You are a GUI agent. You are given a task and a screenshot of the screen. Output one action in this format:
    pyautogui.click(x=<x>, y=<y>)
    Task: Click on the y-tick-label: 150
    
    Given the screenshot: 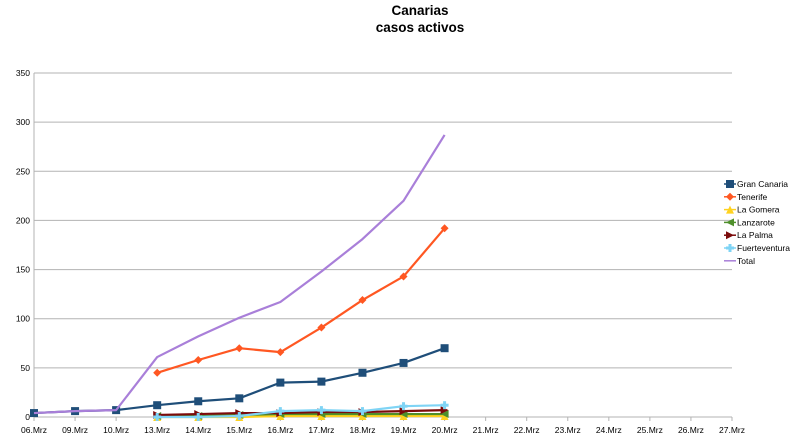 What is the action you would take?
    pyautogui.click(x=23, y=270)
    